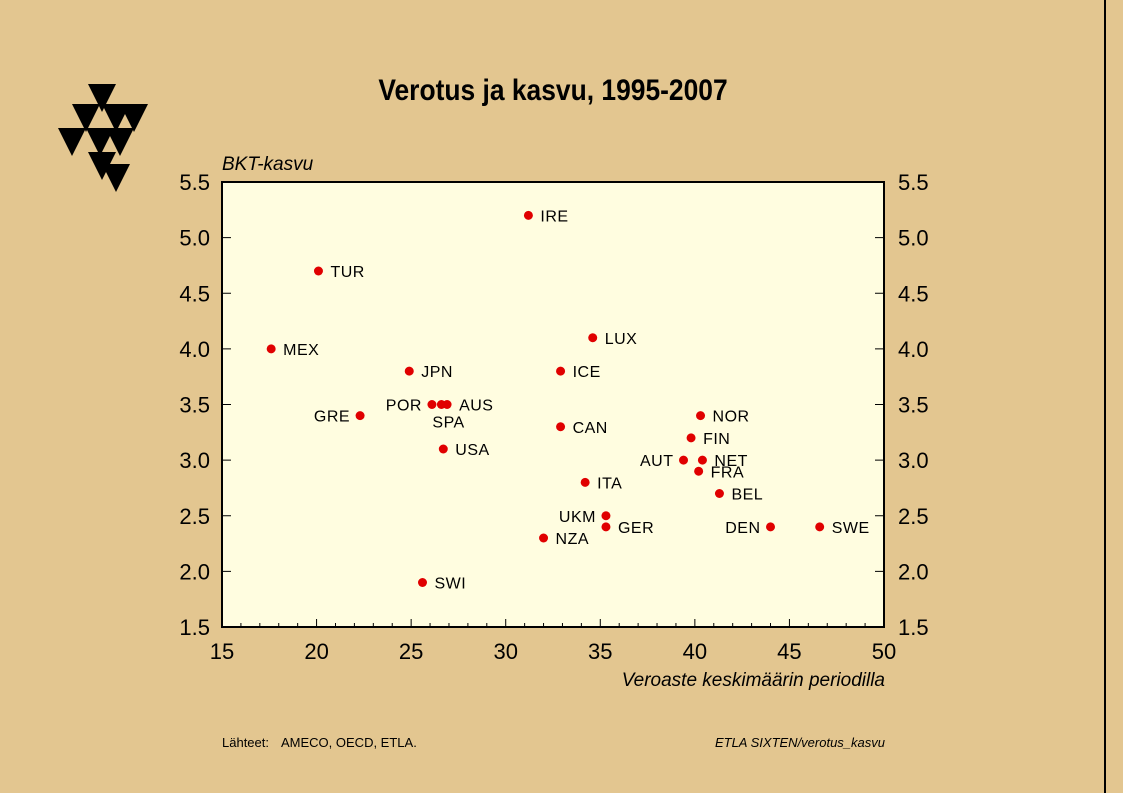 The width and height of the screenshot is (1123, 793). Describe the element at coordinates (716, 439) in the screenshot. I see `point-label: FIN` at that location.